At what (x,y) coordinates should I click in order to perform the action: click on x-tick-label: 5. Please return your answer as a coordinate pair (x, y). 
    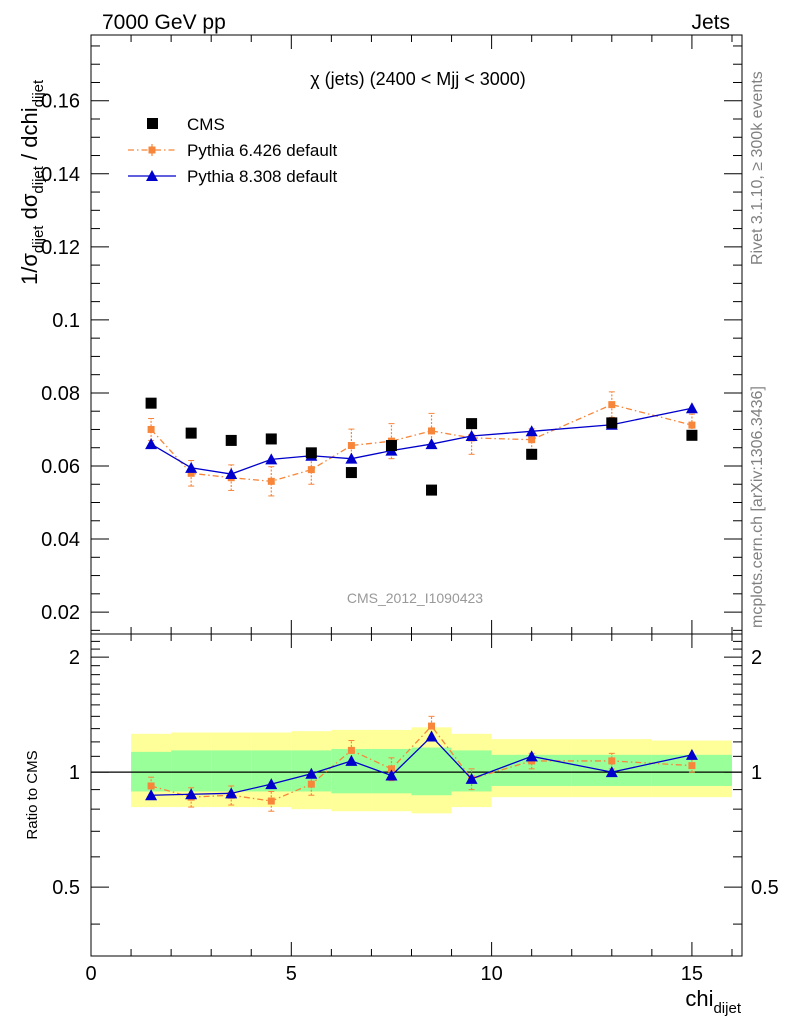
    Looking at the image, I should click on (291, 974).